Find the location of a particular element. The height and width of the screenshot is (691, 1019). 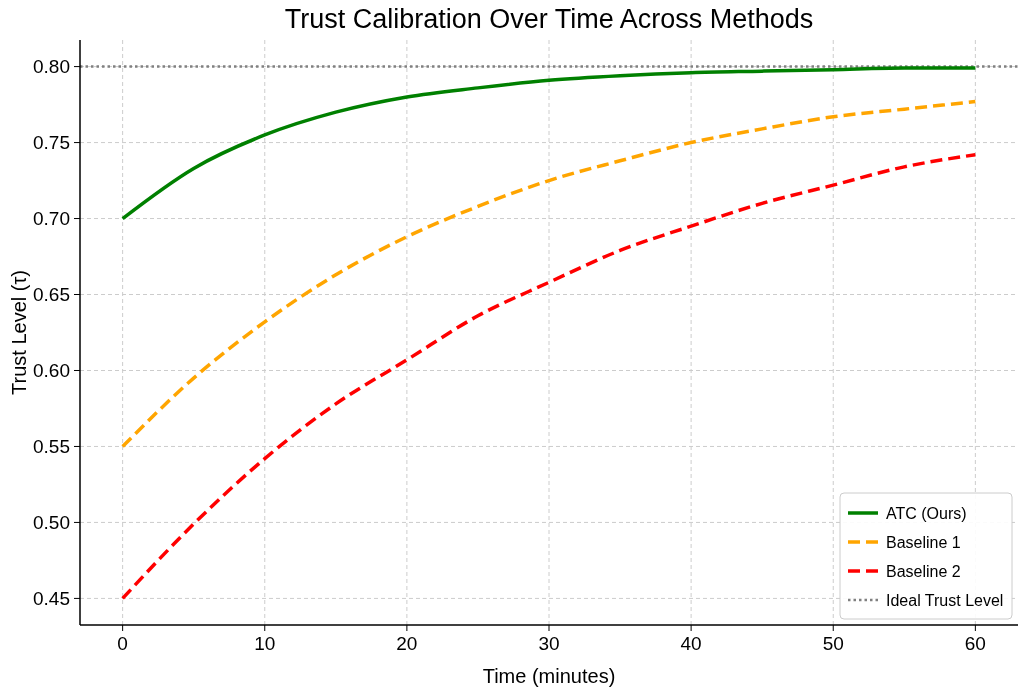

x-tick-label: 30 is located at coordinates (549, 643).